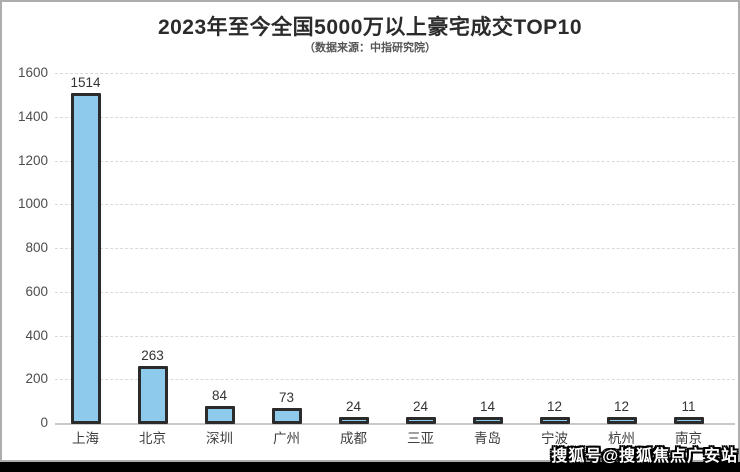  What do you see at coordinates (152, 438) in the screenshot?
I see `x-axis-label: 北京` at bounding box center [152, 438].